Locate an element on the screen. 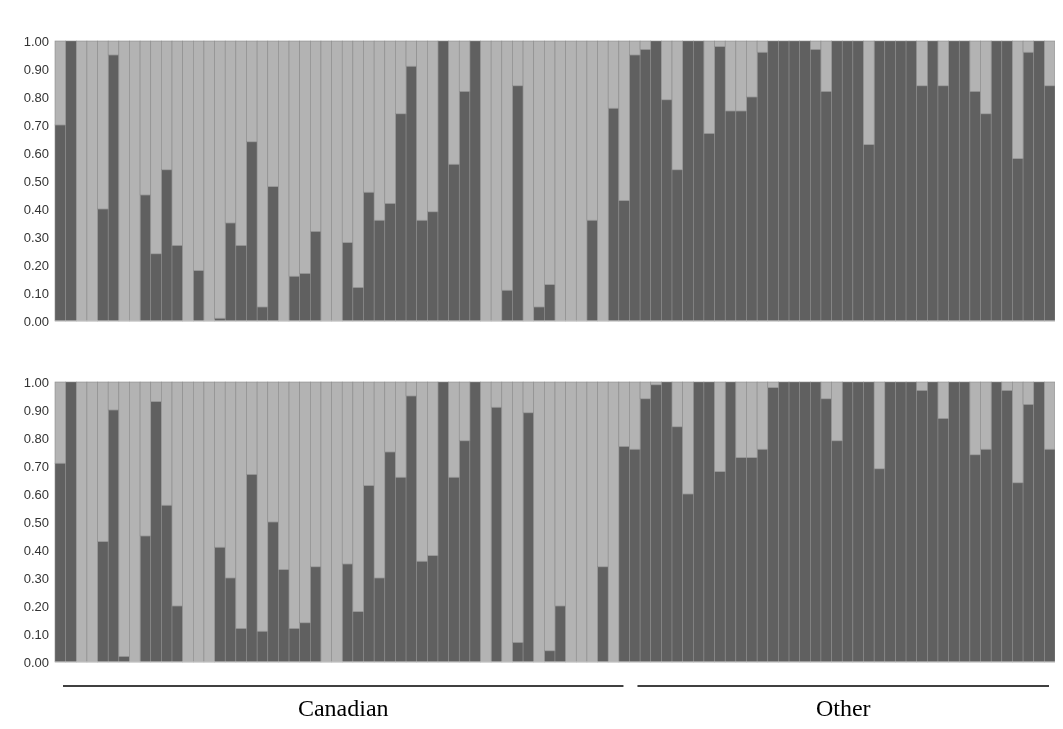  text: Canadian is located at coordinates (343, 708).